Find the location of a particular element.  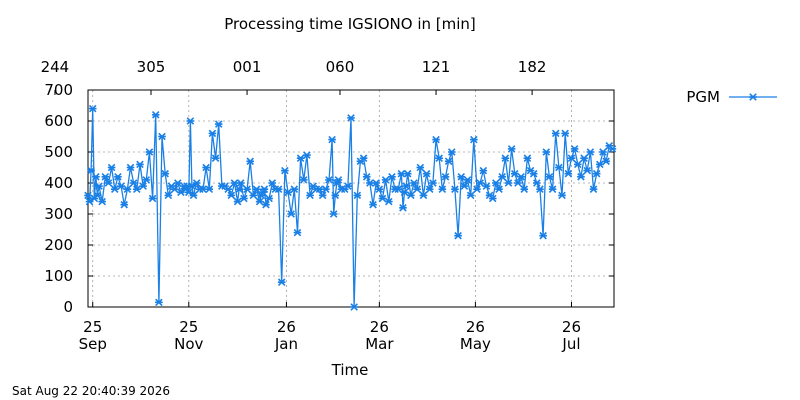

y-tick-label: 0 is located at coordinates (68, 307).